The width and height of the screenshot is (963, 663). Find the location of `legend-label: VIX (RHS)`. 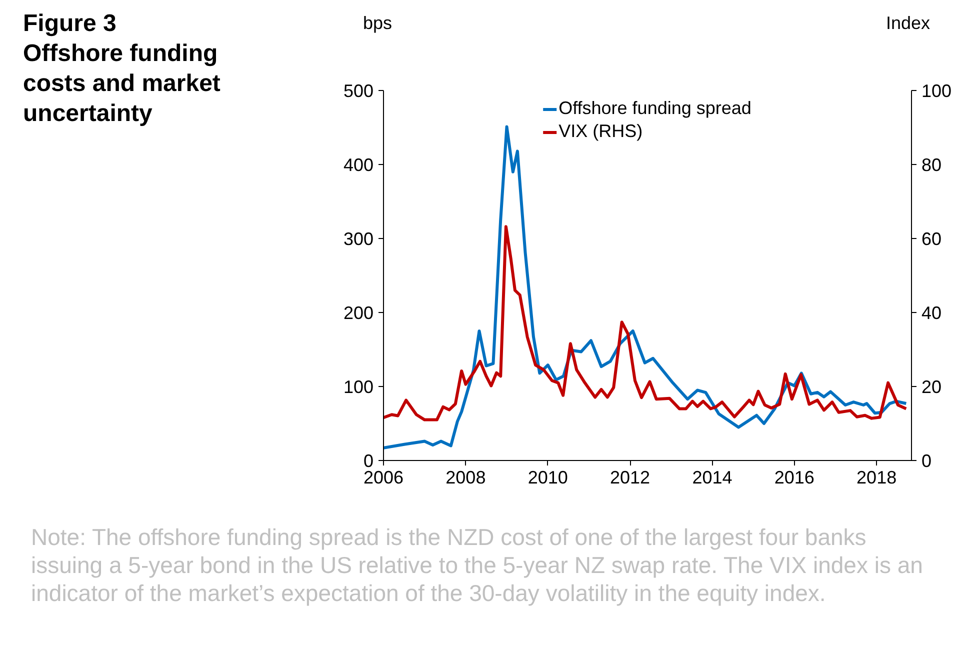

legend-label: VIX (RHS) is located at coordinates (600, 131).